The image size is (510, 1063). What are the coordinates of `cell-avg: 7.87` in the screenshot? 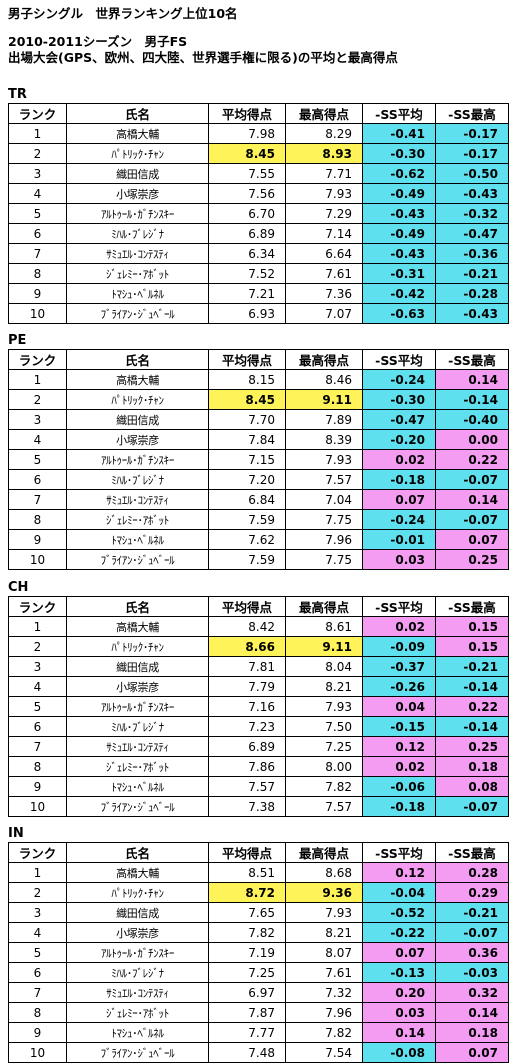 It's located at (247, 1012).